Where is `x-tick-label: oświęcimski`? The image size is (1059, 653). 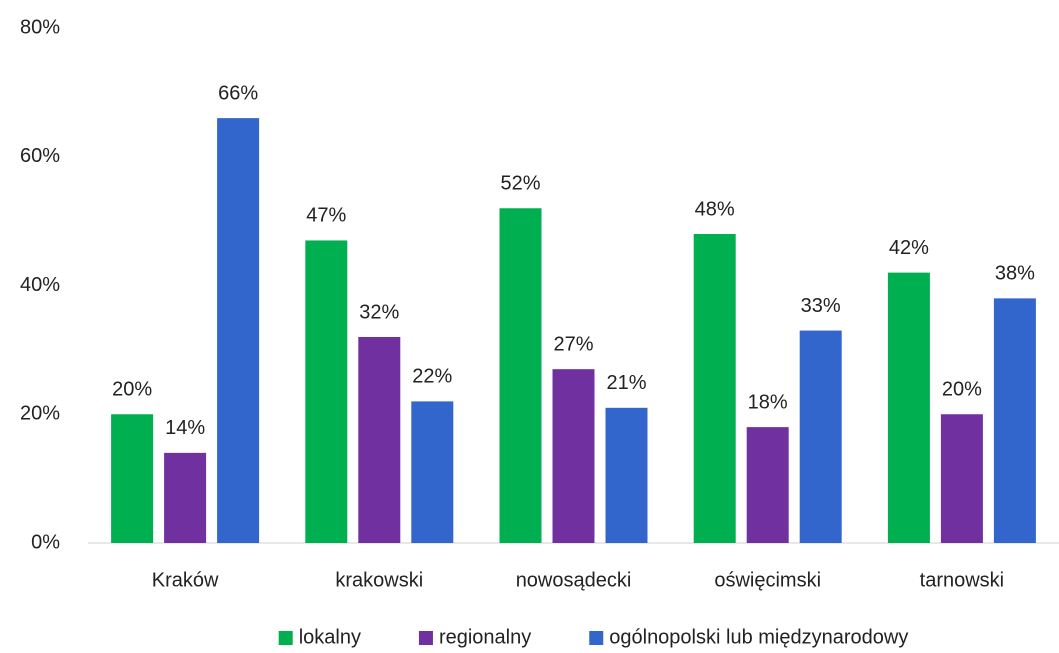
x-tick-label: oświęcimski is located at coordinates (767, 580).